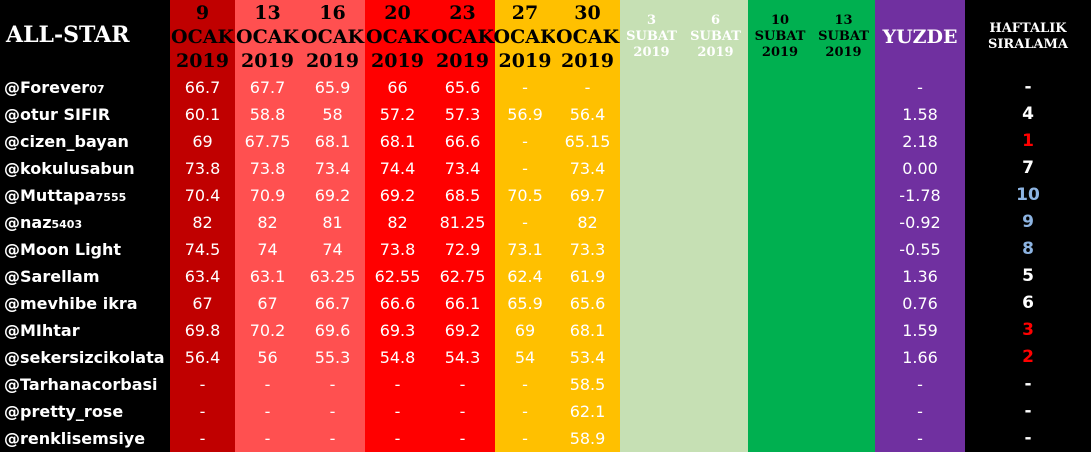 This screenshot has height=452, width=1091. Describe the element at coordinates (397, 276) in the screenshot. I see `score: 62.55` at that location.